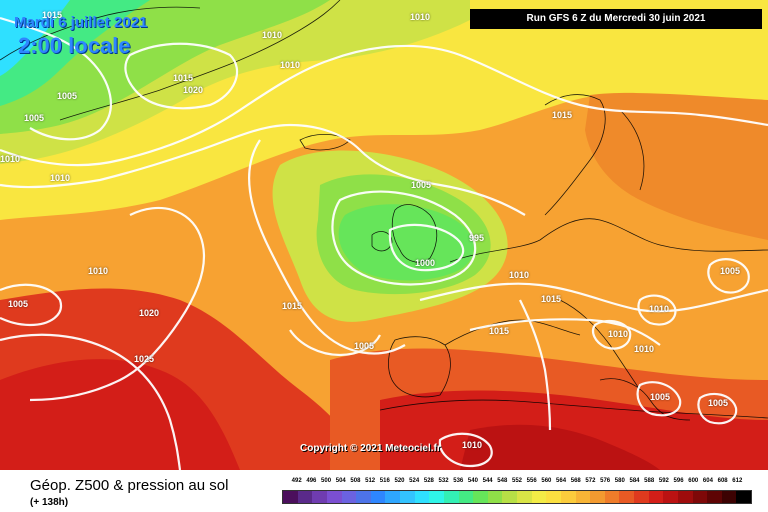 This screenshot has width=768, height=512. What do you see at coordinates (370, 448) in the screenshot?
I see `copyright-notice: Copyright © 2021 Meteociel.fr` at bounding box center [370, 448].